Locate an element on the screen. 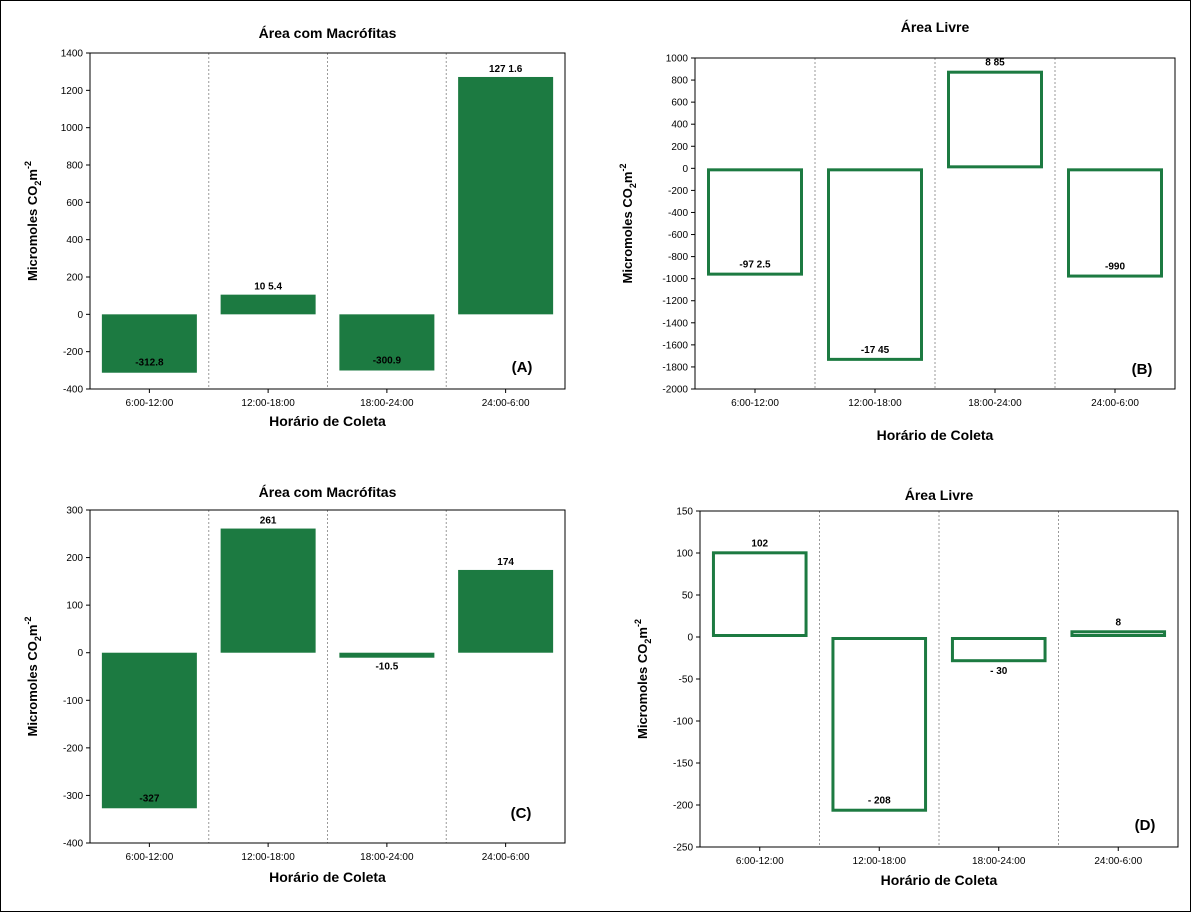 This screenshot has width=1191, height=912. data-label: -300.9 is located at coordinates (387, 361).